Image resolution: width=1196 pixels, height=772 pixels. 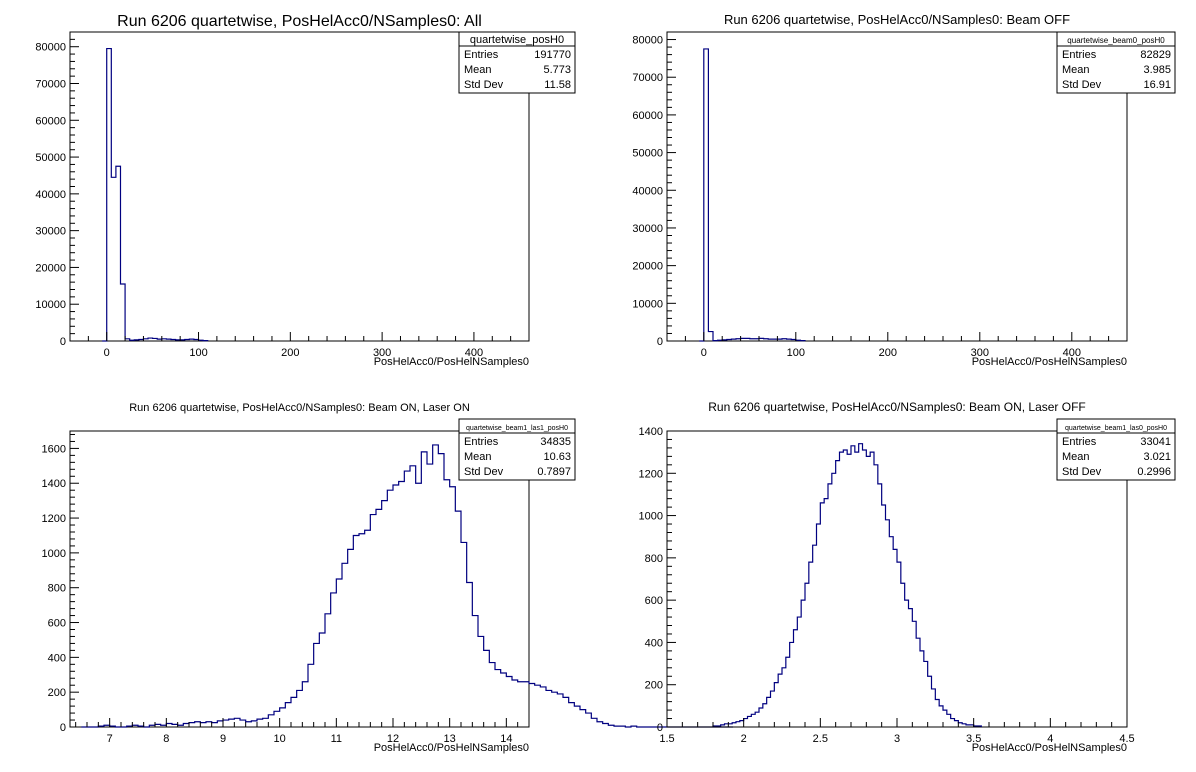 I want to click on stats-row-value: 191770, so click(x=552, y=55).